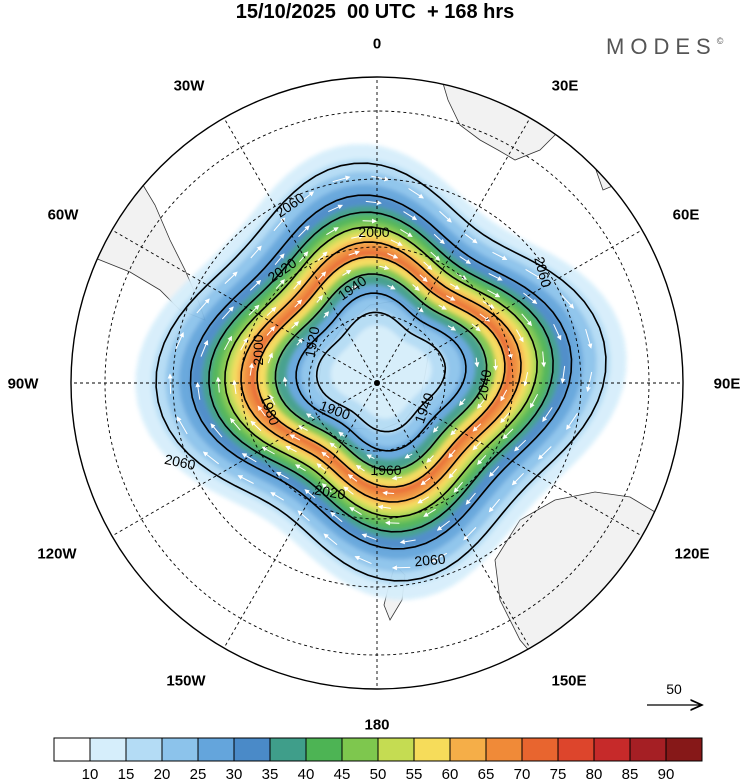 The width and height of the screenshot is (750, 783). What do you see at coordinates (342, 774) in the screenshot?
I see `colorbar-tick-label: 45` at bounding box center [342, 774].